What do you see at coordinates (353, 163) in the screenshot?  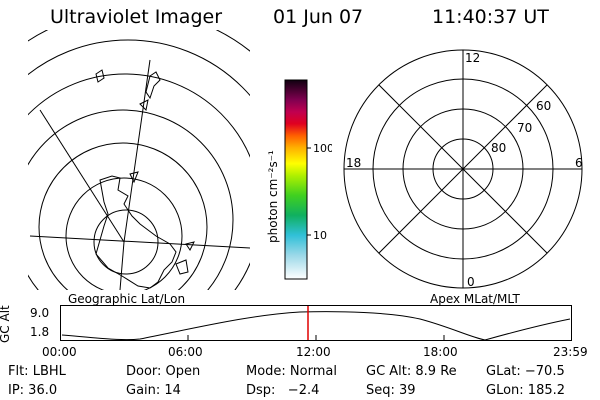 I see `mlt-label-18: 18` at bounding box center [353, 163].